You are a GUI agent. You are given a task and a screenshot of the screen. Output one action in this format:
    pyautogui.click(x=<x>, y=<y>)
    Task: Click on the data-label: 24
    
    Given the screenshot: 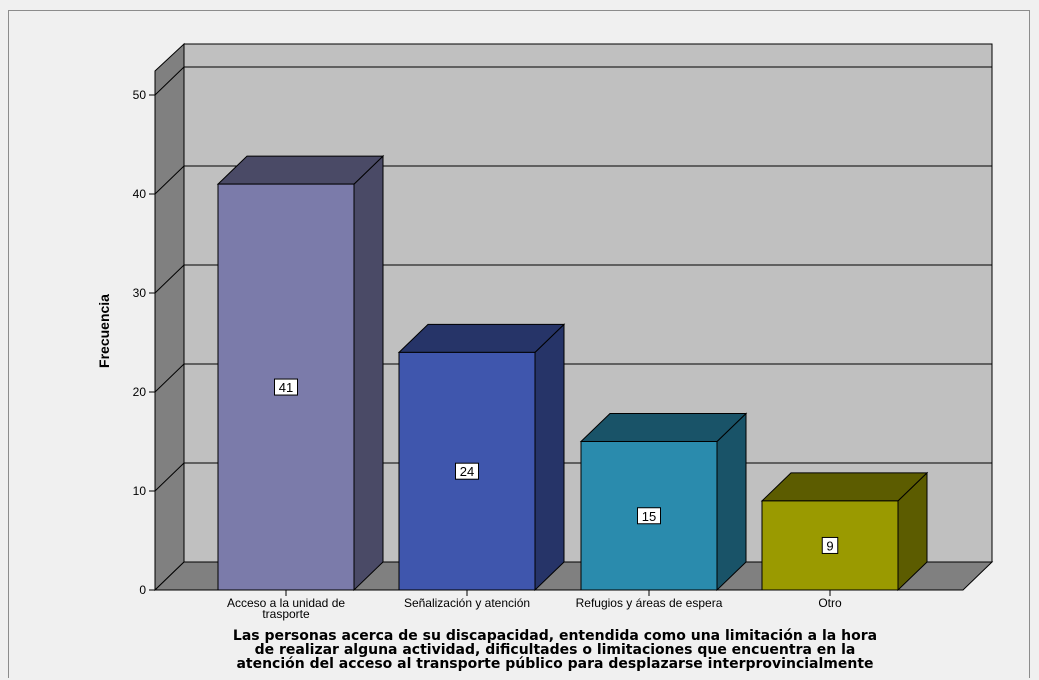 What is the action you would take?
    pyautogui.click(x=467, y=471)
    